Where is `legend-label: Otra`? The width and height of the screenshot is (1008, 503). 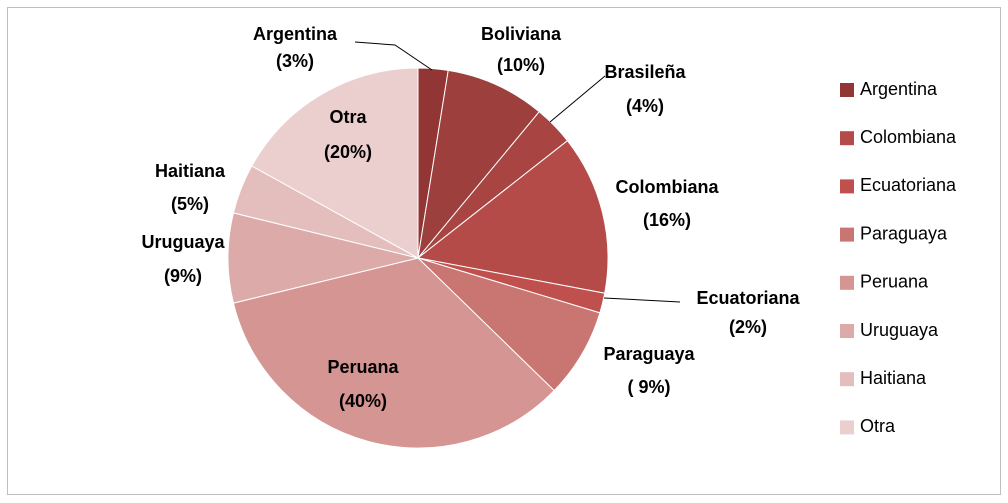 legend-label: Otra is located at coordinates (878, 426).